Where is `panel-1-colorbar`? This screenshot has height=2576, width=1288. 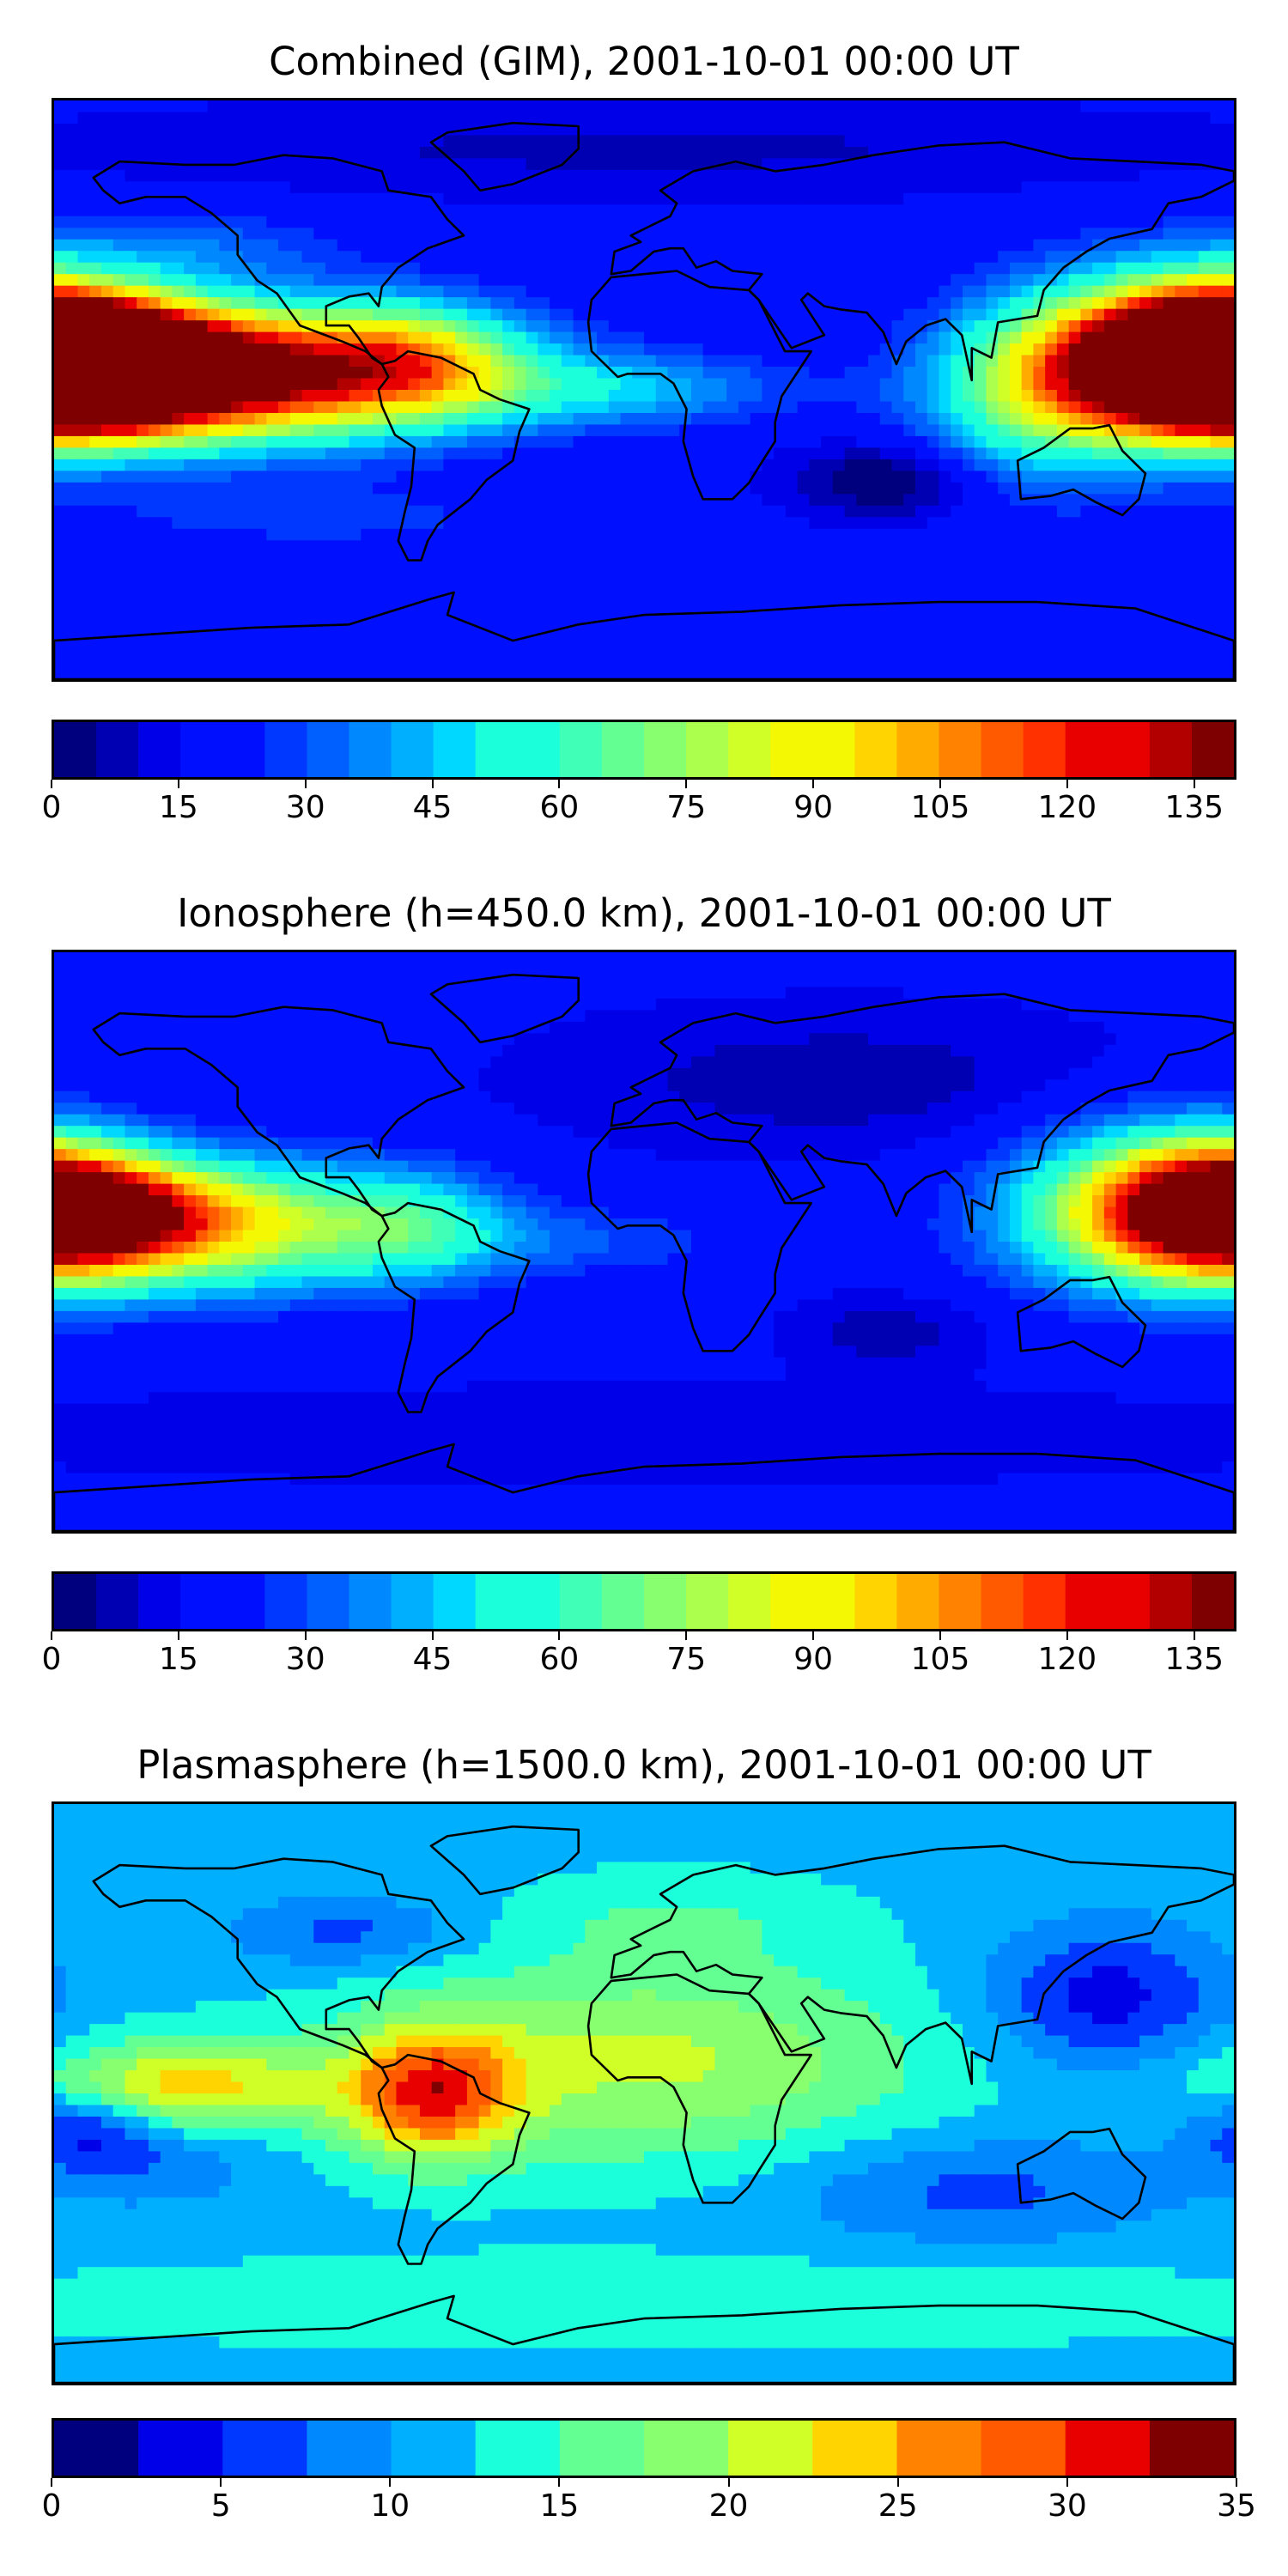
panel-1-colorbar is located at coordinates (644, 750).